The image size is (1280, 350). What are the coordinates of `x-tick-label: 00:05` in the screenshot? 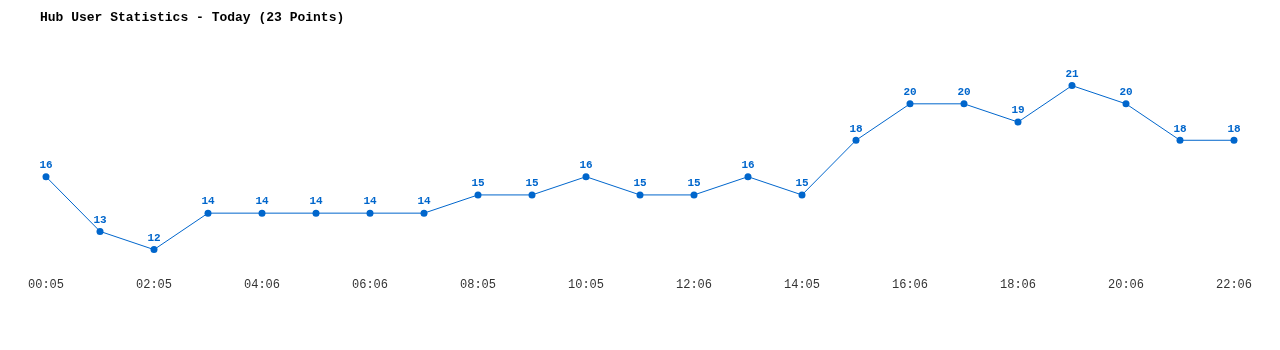 It's located at (46, 284).